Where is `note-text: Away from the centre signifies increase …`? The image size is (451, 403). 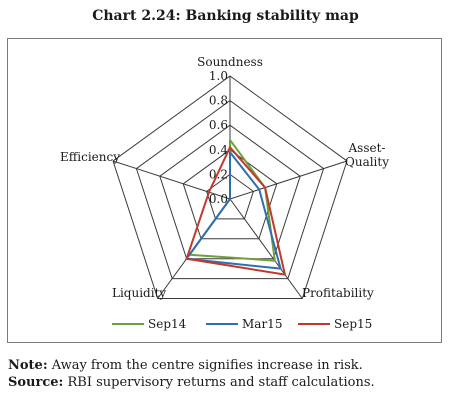 note-text: Away from the centre signifies increase … is located at coordinates (205, 365).